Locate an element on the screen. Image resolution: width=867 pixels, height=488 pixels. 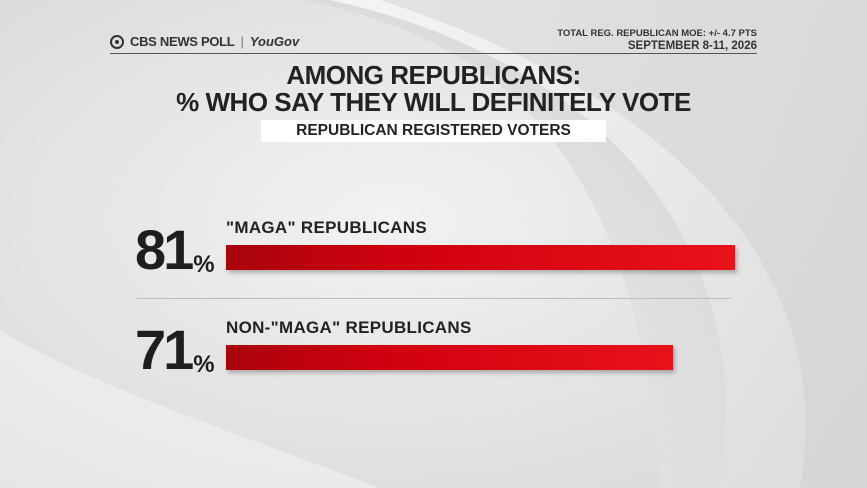
poll-date: SEPTEMBER 8-11, 2026 is located at coordinates (692, 46).